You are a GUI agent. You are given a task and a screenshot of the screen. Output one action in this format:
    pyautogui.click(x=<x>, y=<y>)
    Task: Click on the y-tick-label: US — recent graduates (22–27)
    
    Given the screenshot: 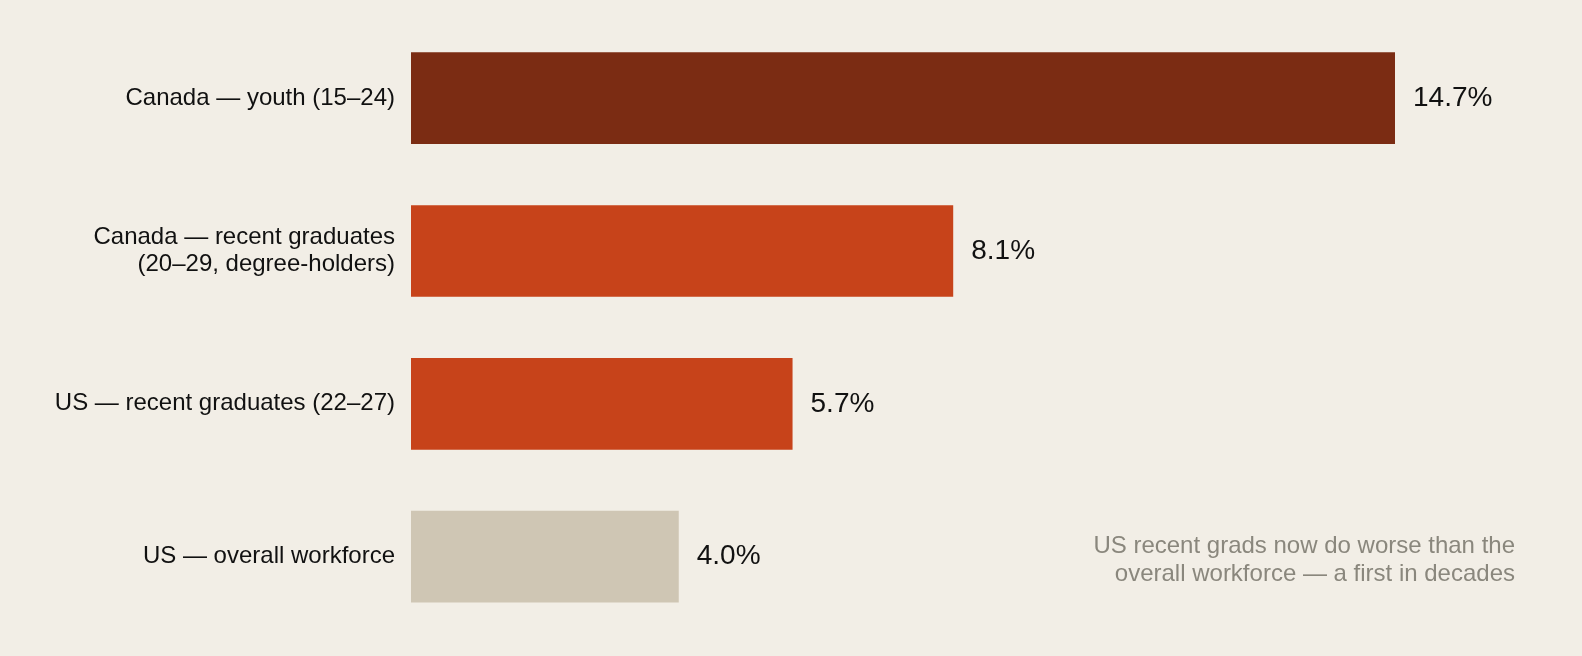 What is the action you would take?
    pyautogui.click(x=224, y=402)
    